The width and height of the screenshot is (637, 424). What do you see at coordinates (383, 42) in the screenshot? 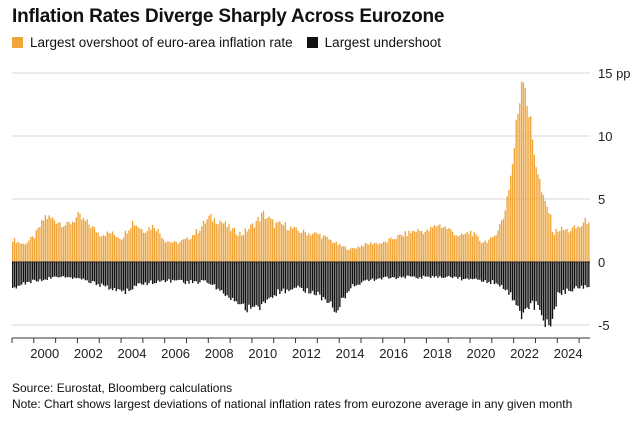
I see `legend-label-undershoot: Largest undershoot` at bounding box center [383, 42].